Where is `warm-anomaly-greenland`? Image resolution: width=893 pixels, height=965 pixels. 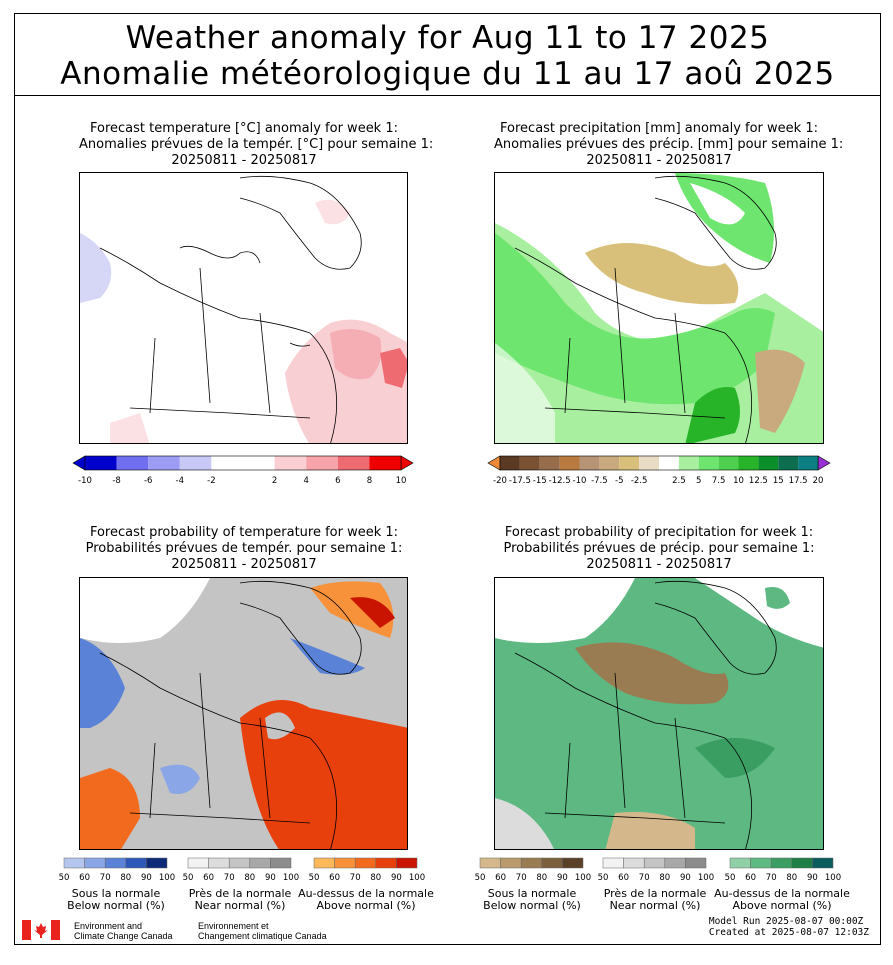 warm-anomaly-greenland is located at coordinates (332, 212).